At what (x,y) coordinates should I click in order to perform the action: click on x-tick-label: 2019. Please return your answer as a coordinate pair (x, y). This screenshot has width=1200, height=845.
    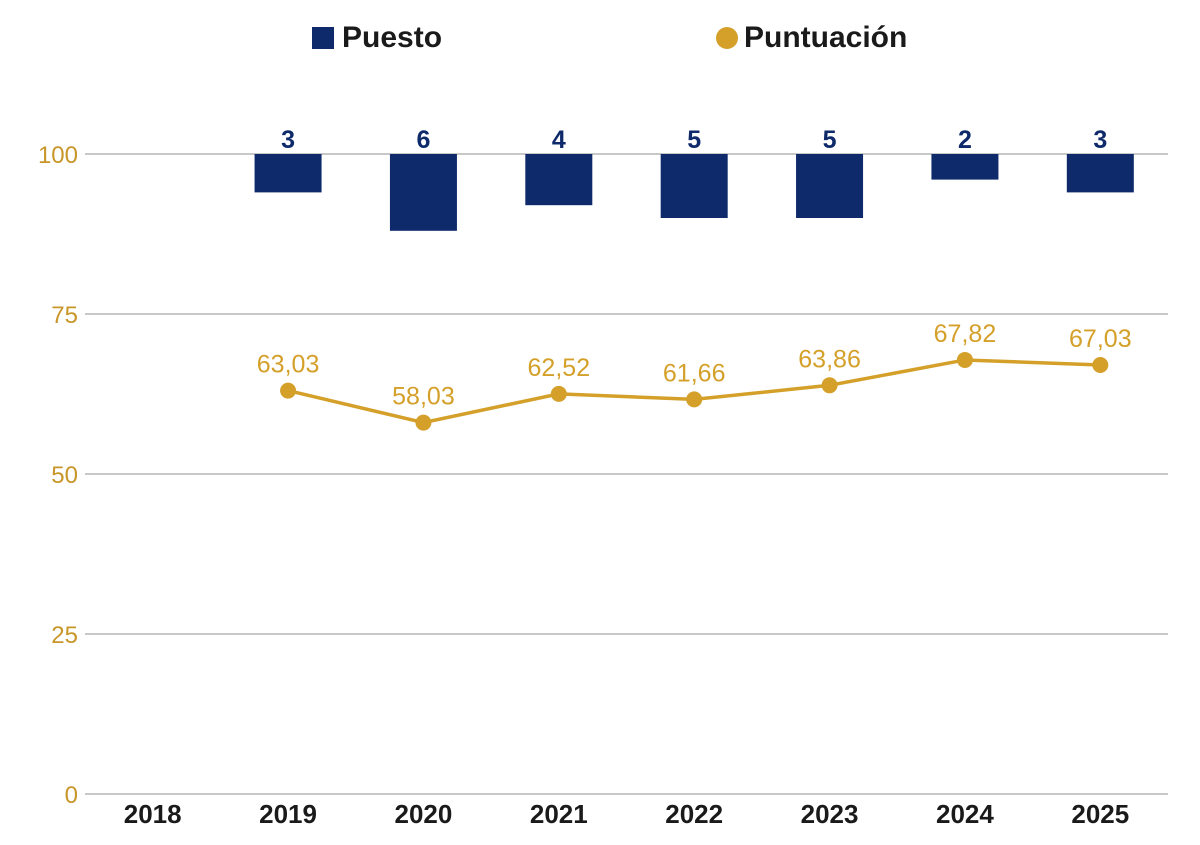
    Looking at the image, I should click on (288, 814).